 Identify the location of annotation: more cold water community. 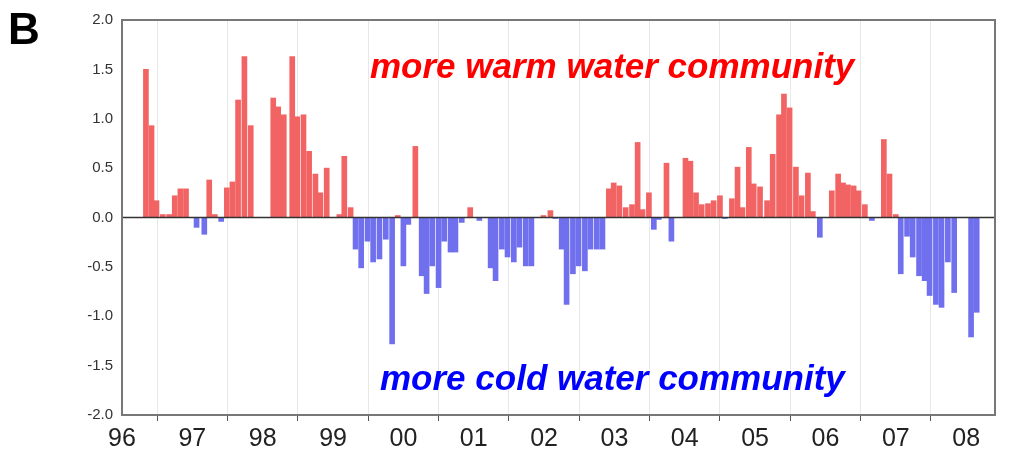
(612, 378).